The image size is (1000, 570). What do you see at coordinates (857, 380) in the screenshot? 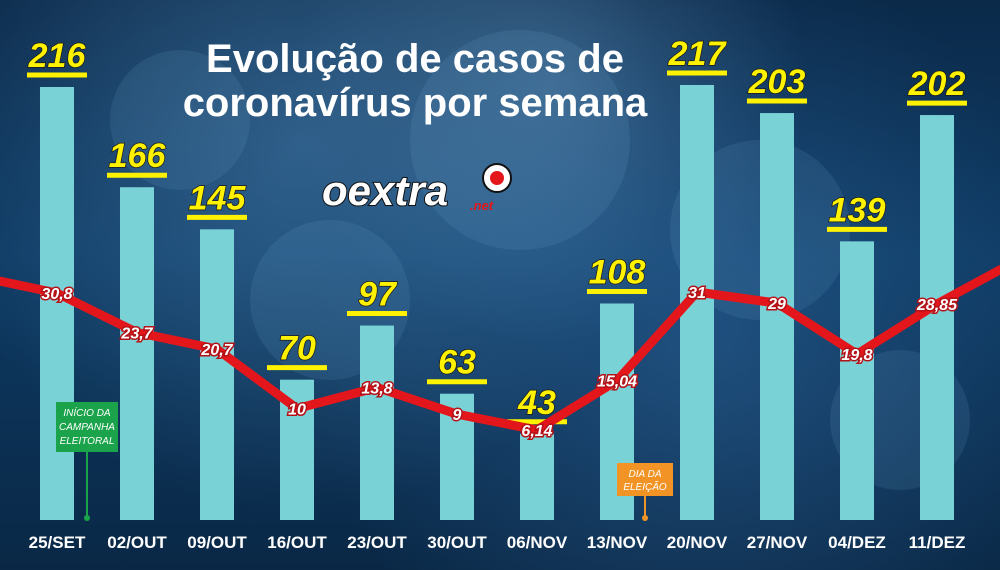
I see `bar-04/DEZ` at bounding box center [857, 380].